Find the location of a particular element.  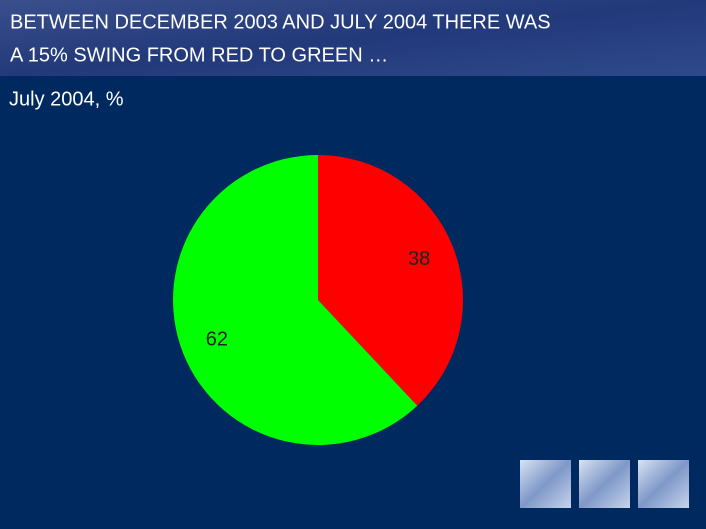

subtitle: July 2004, % is located at coordinates (66, 99).